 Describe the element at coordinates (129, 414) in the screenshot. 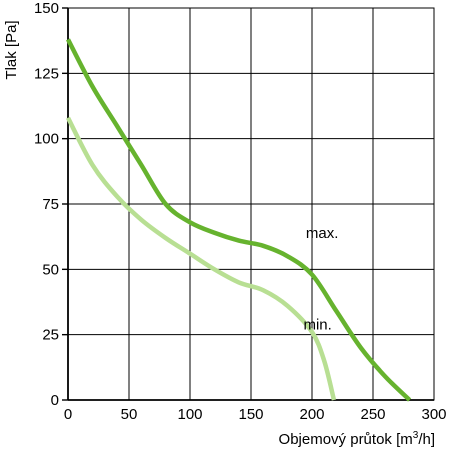

I see `x-tick-label: 50` at that location.